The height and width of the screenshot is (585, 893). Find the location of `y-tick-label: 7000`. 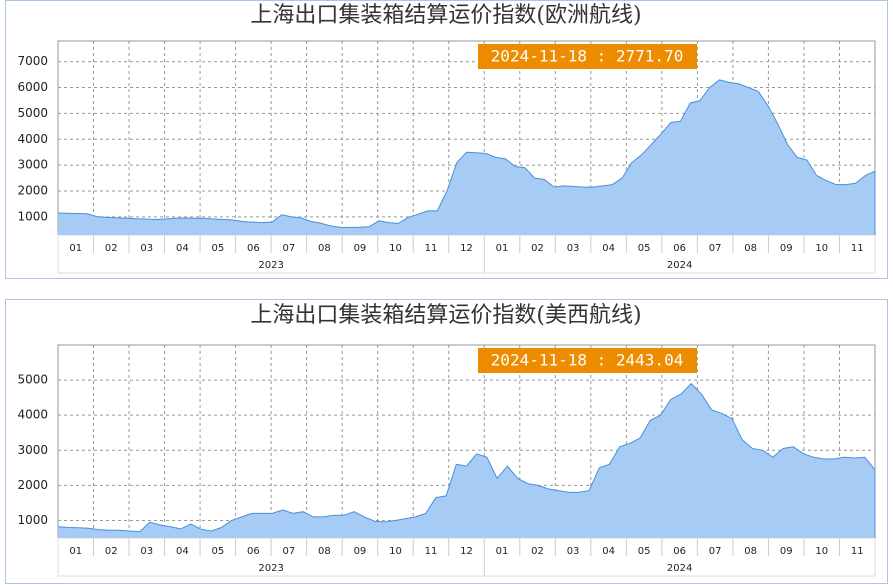

y-tick-label: 7000 is located at coordinates (32, 61).